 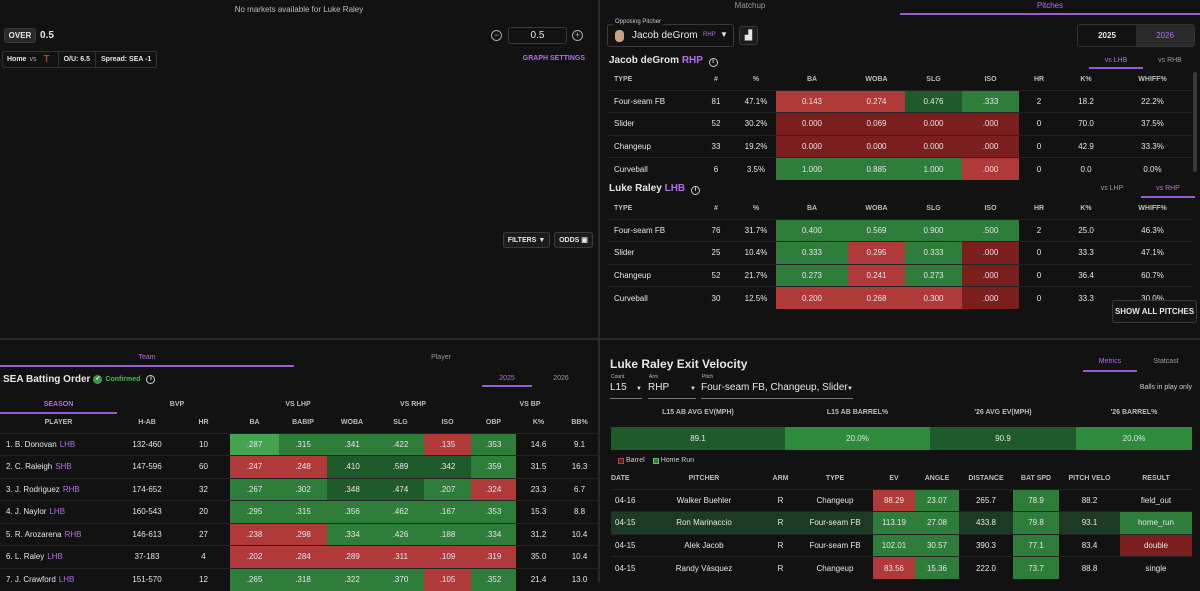 What do you see at coordinates (577, 35) in the screenshot?
I see `plus-icon: +` at bounding box center [577, 35].